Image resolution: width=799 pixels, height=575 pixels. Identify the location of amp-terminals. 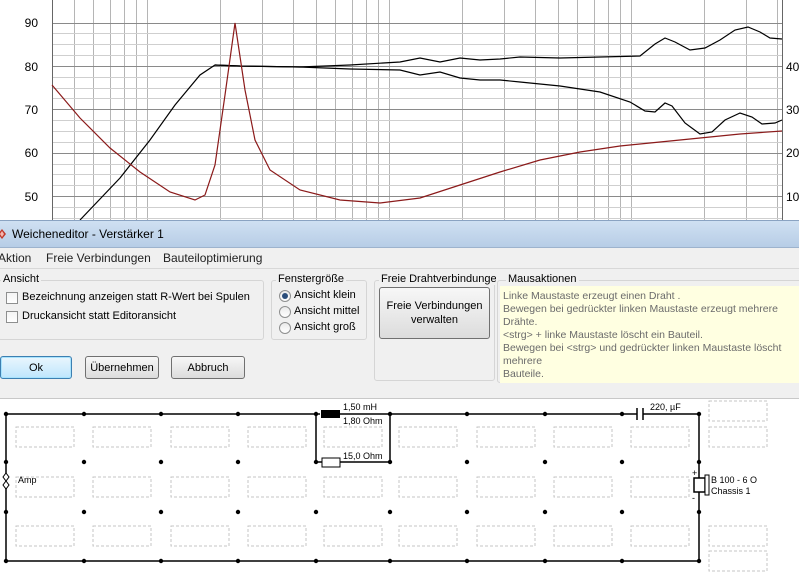
(6, 481).